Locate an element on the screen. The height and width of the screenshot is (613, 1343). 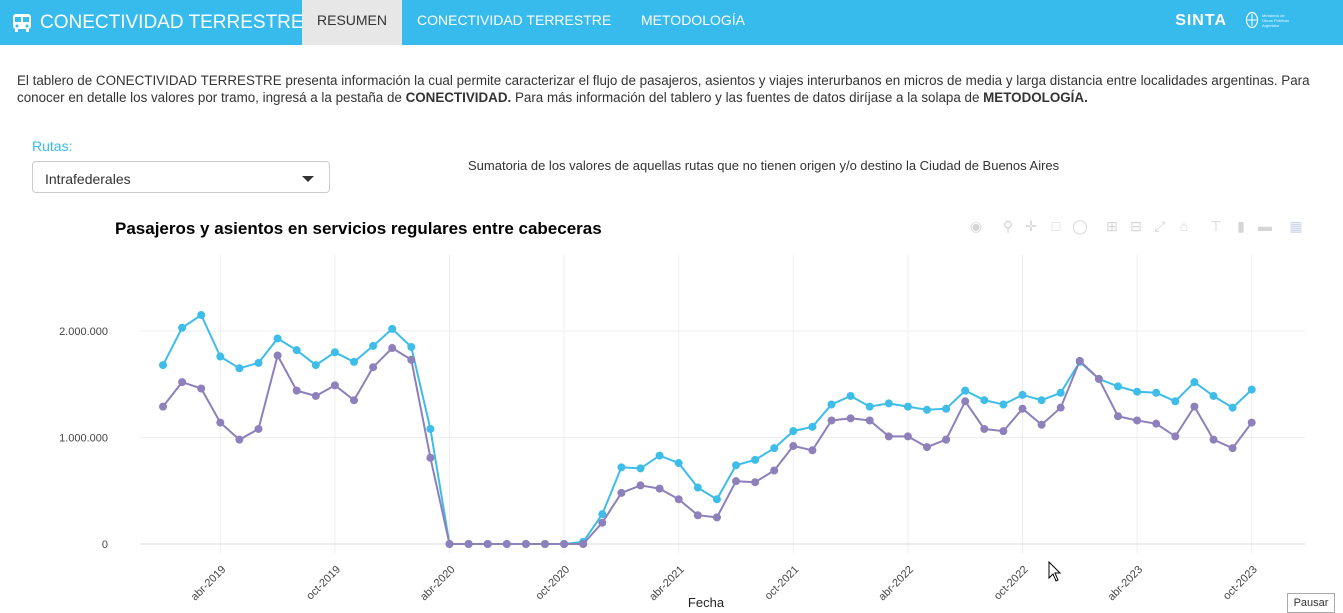
ministry-logo: Ministerio de Obras Públicas Argentina is located at coordinates (1267, 20).